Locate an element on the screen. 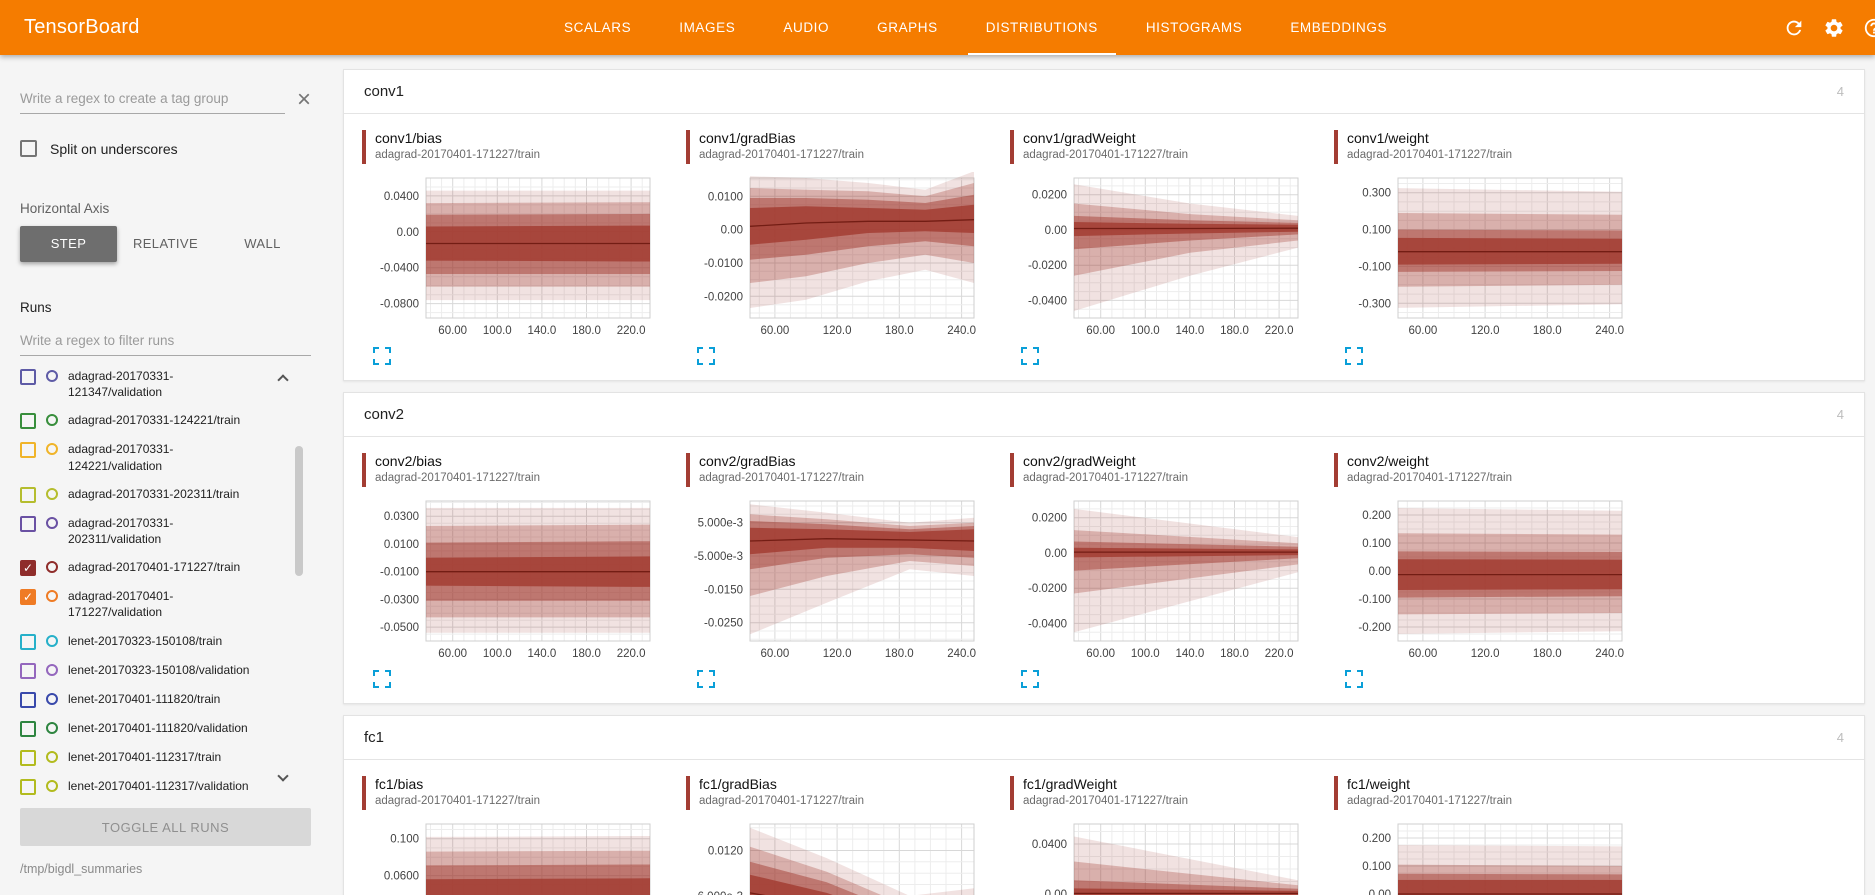 The width and height of the screenshot is (1875, 895). run-name: adagrad-20170331-121347/validation is located at coordinates (121, 384).